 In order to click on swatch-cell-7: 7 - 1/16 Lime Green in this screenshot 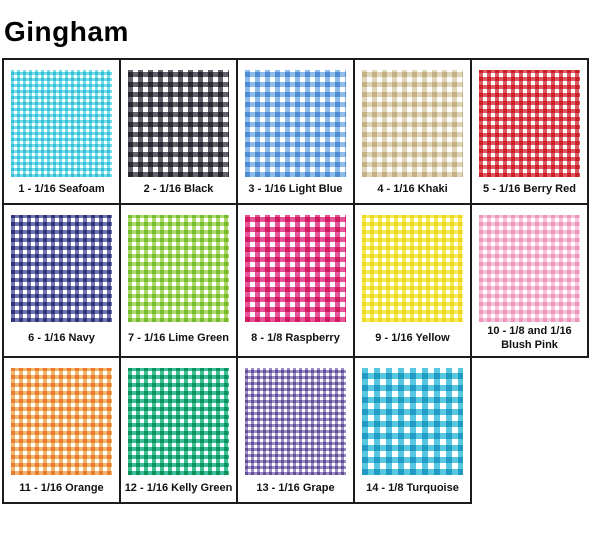, I will do `click(178, 280)`.